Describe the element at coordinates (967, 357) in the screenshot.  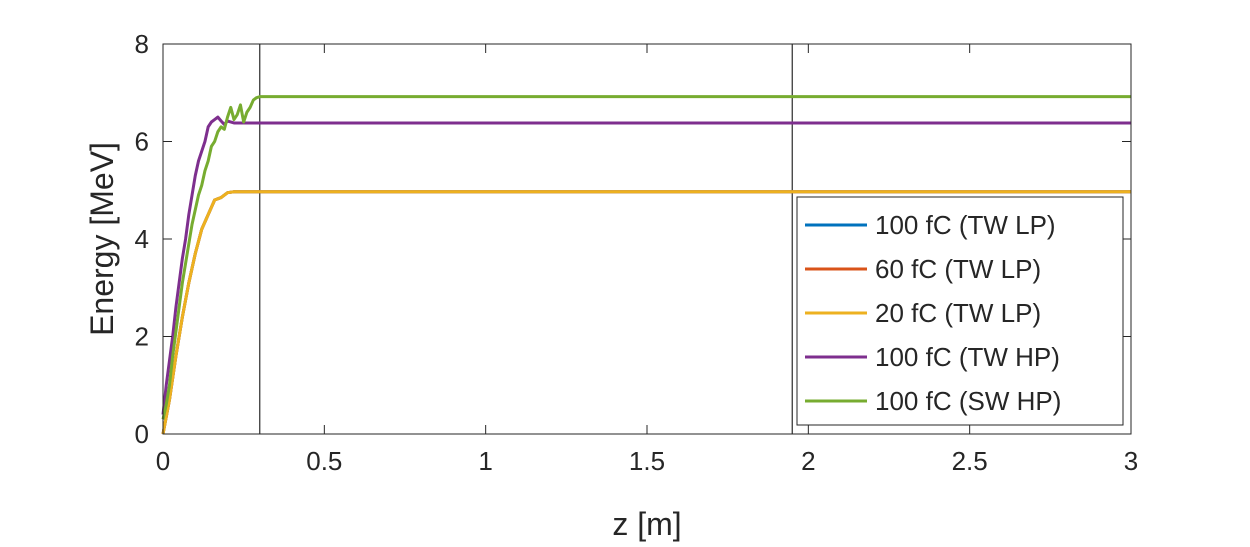
I see `legend-label-3: 100 fC (TW HP)` at that location.